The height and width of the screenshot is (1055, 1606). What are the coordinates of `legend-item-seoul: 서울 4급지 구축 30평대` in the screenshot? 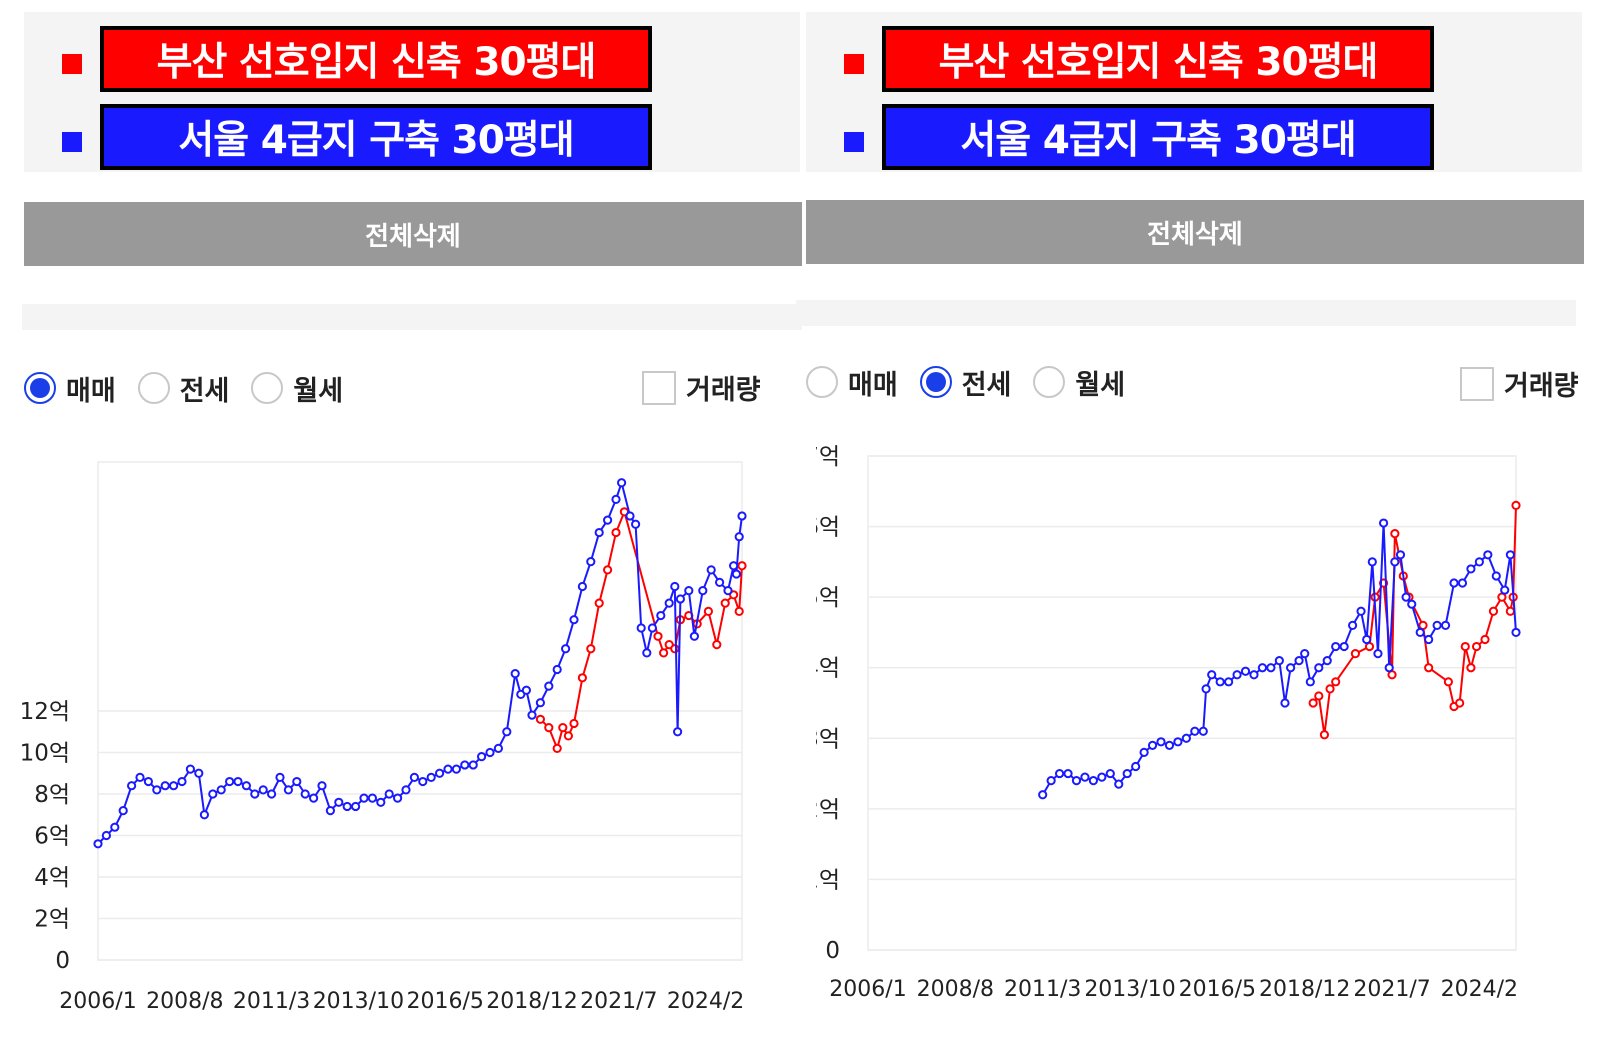 It's located at (412, 139).